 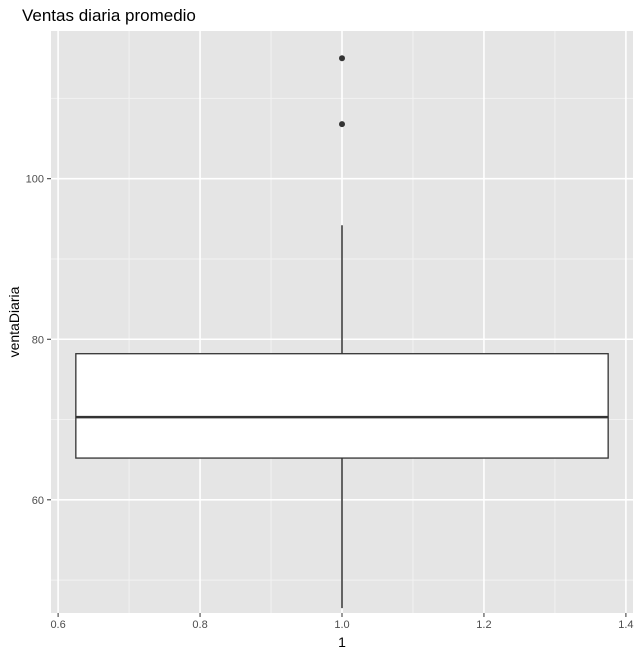 What do you see at coordinates (14, 321) in the screenshot?
I see `y-axis-title: ventaDiaria` at bounding box center [14, 321].